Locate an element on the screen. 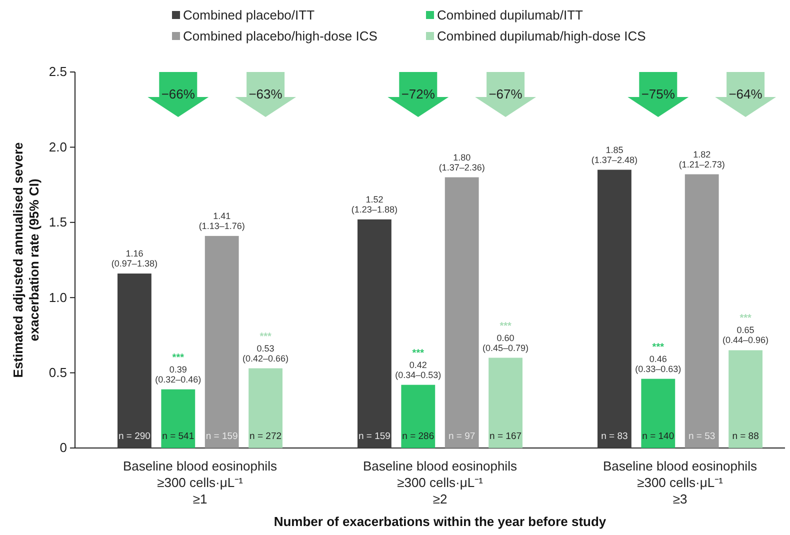 This screenshot has width=790, height=535. x-axis-title: Number of exacerbations within the year before study is located at coordinates (440, 521).